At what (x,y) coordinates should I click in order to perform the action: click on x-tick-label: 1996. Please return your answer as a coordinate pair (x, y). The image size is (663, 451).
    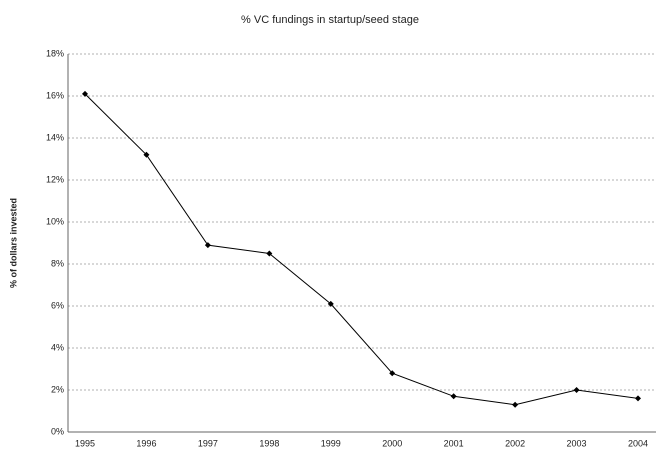
    Looking at the image, I should click on (146, 443).